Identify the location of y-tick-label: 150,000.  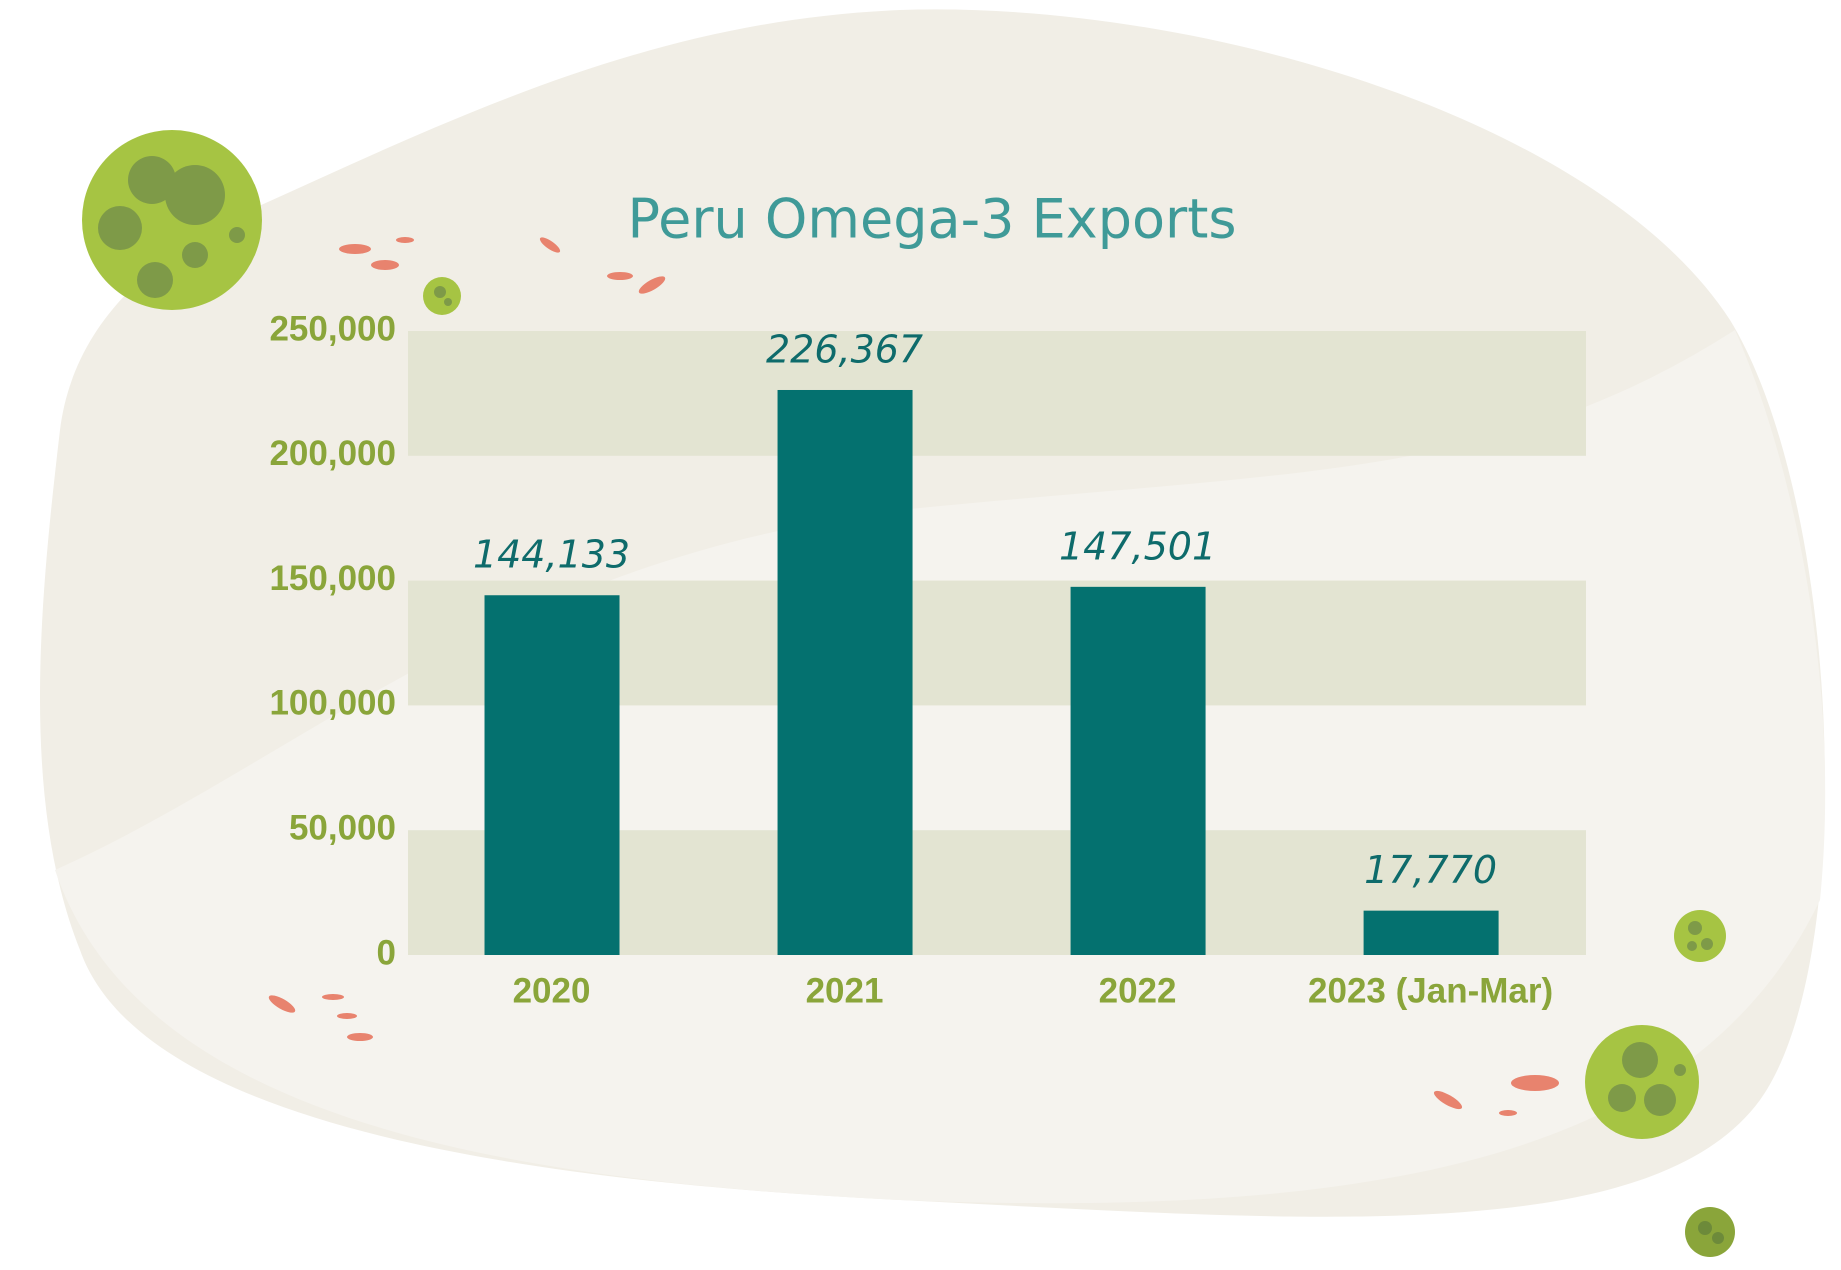
(332, 578).